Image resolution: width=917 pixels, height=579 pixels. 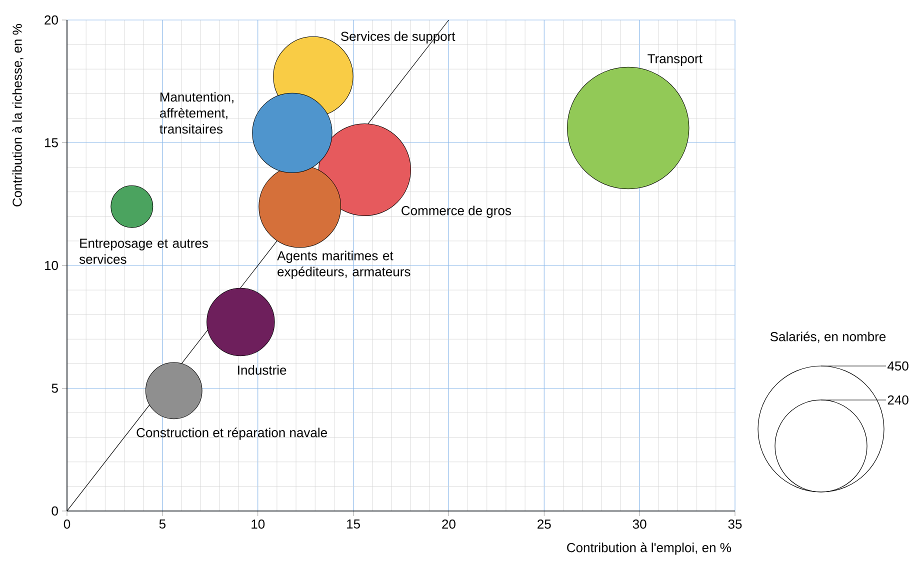 I want to click on y-tick-label: 0, so click(x=55, y=511).